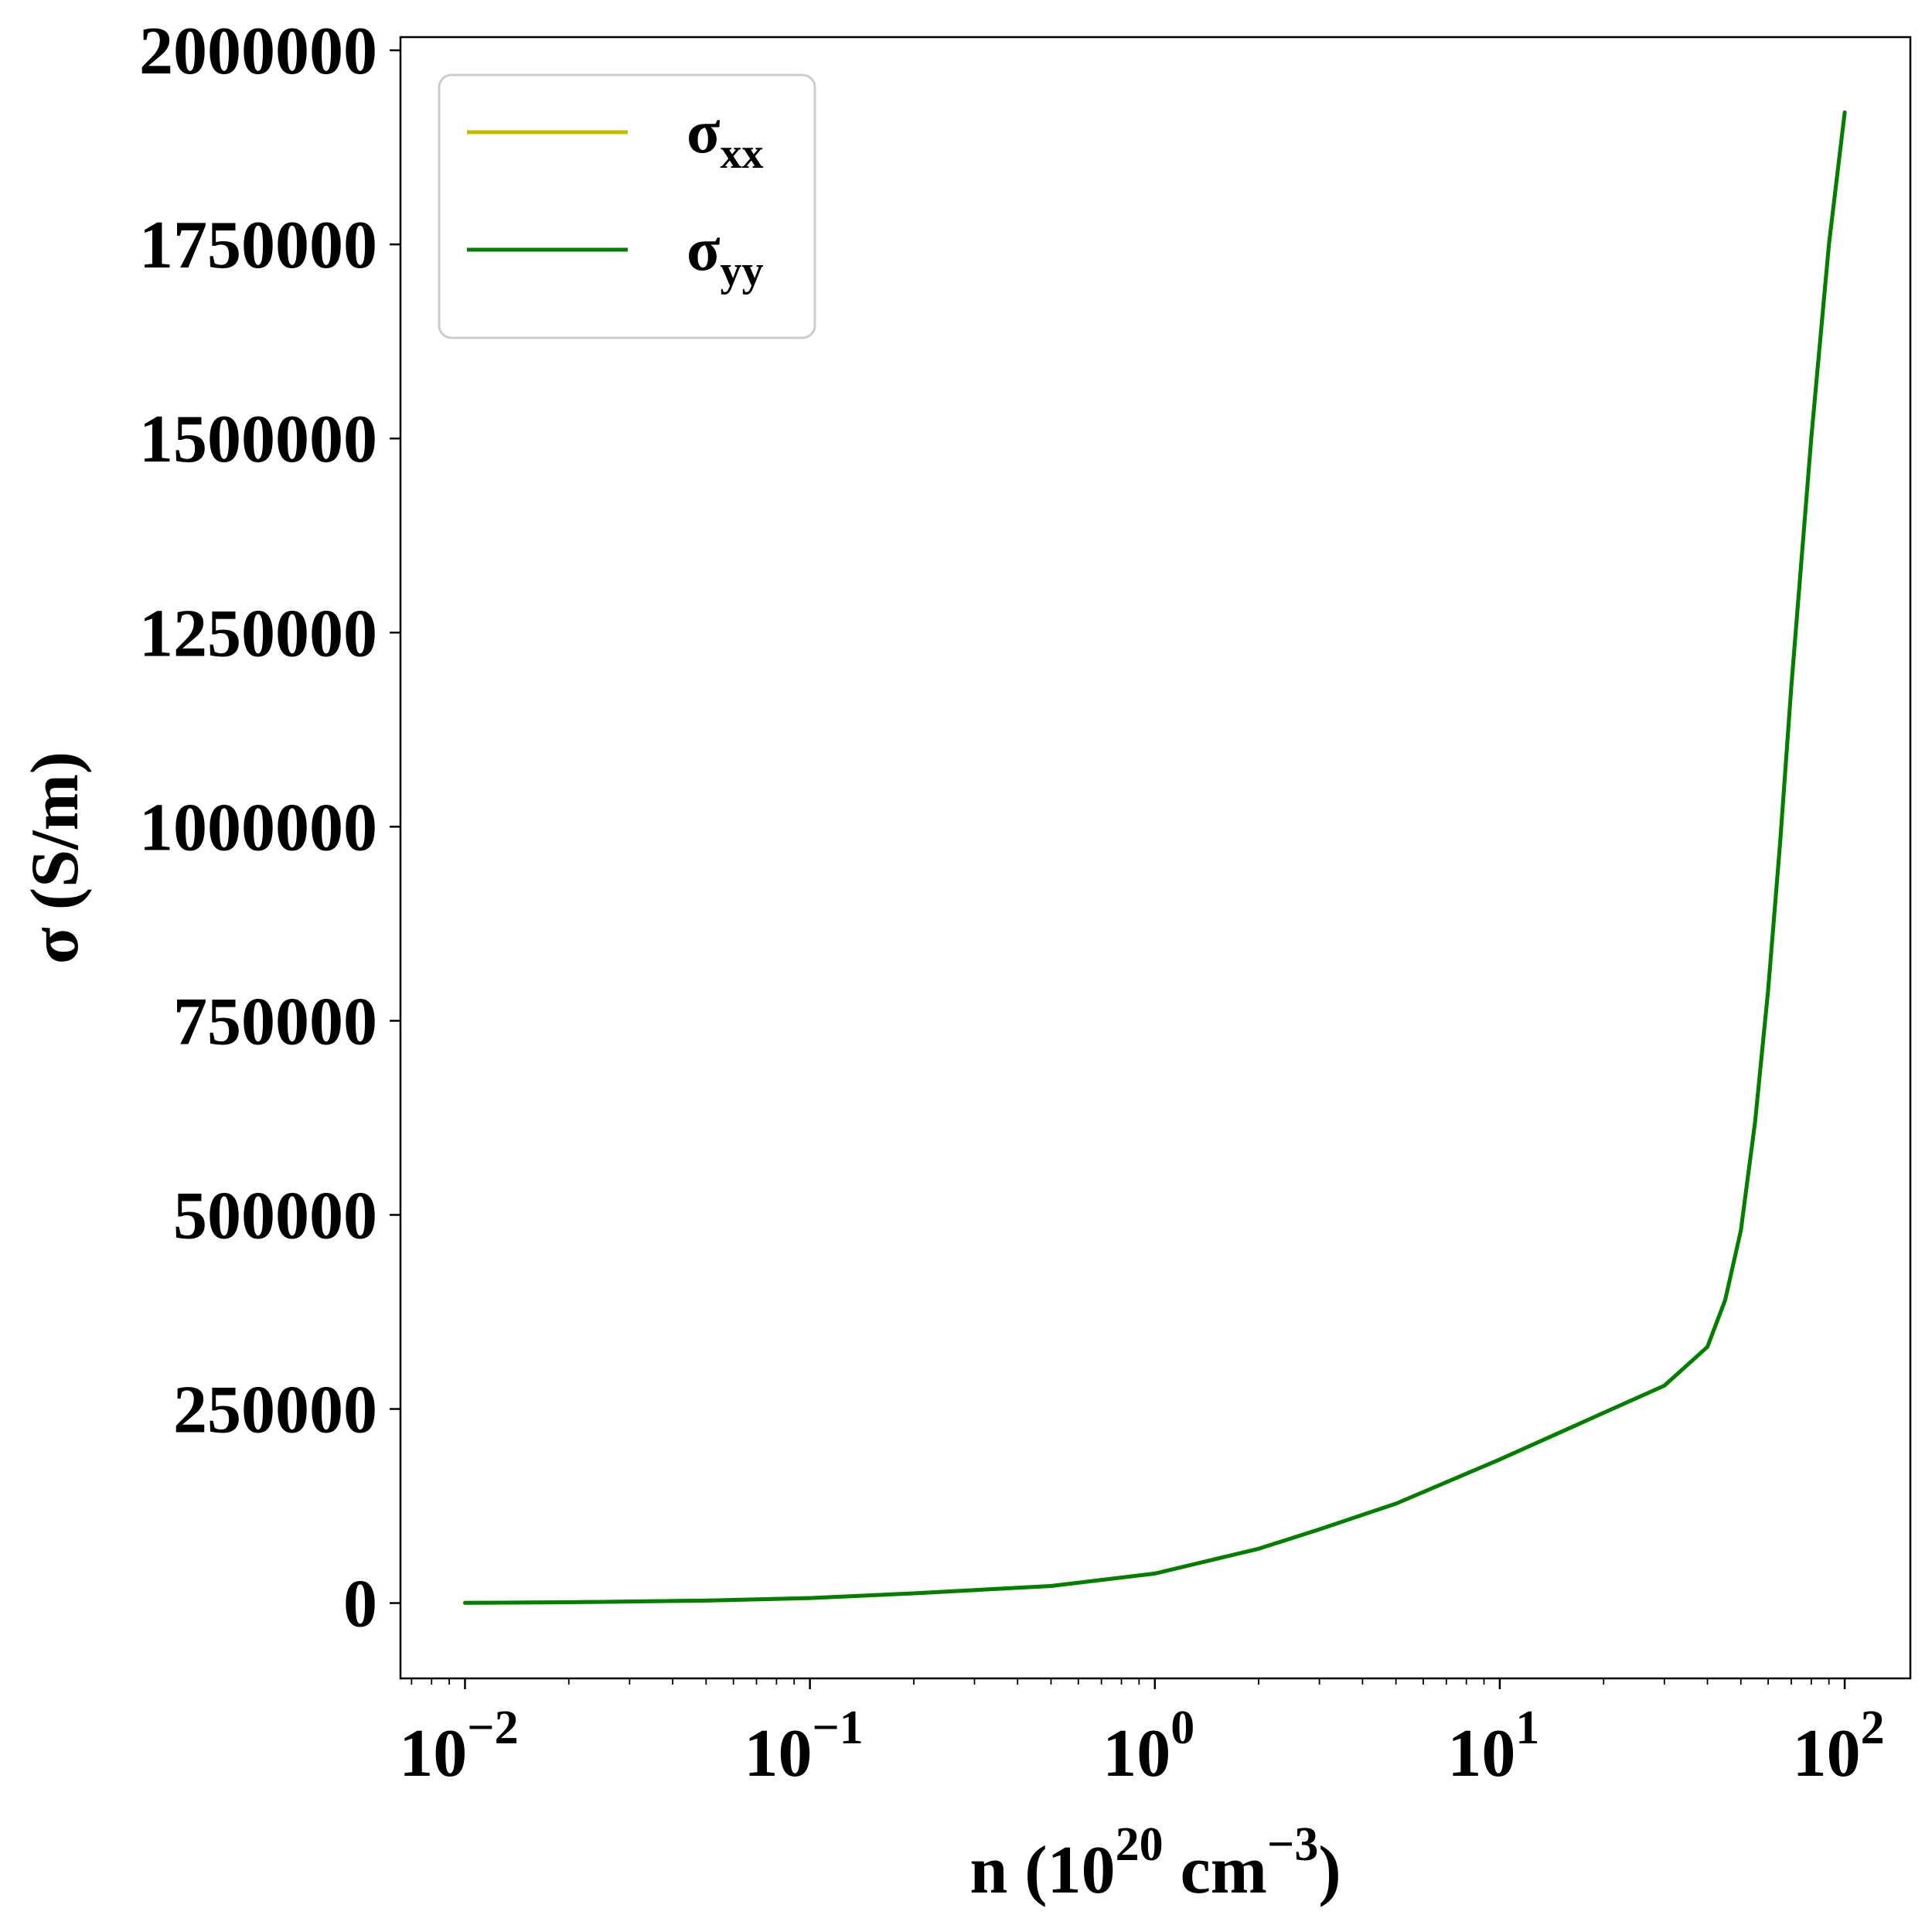 This screenshot has height=1925, width=1932. What do you see at coordinates (492, 1728) in the screenshot?
I see `x-tick-label-exp: −2` at bounding box center [492, 1728].